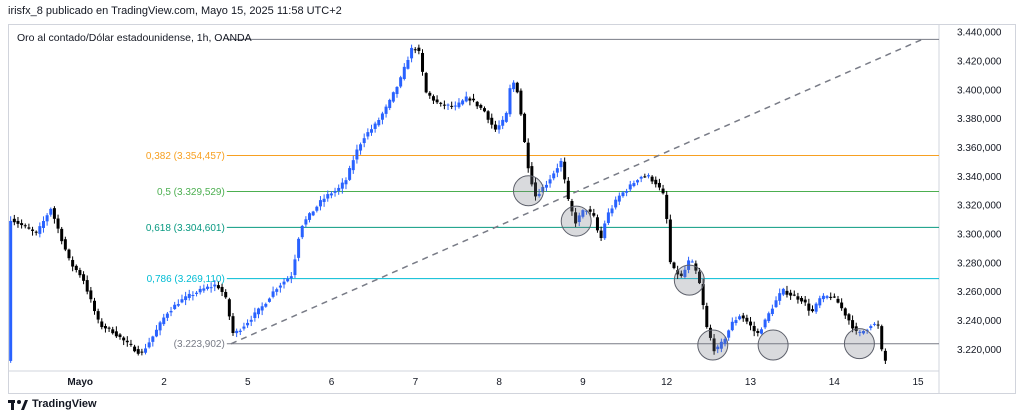  Describe the element at coordinates (751, 382) in the screenshot. I see `x-tick-label: 13` at that location.